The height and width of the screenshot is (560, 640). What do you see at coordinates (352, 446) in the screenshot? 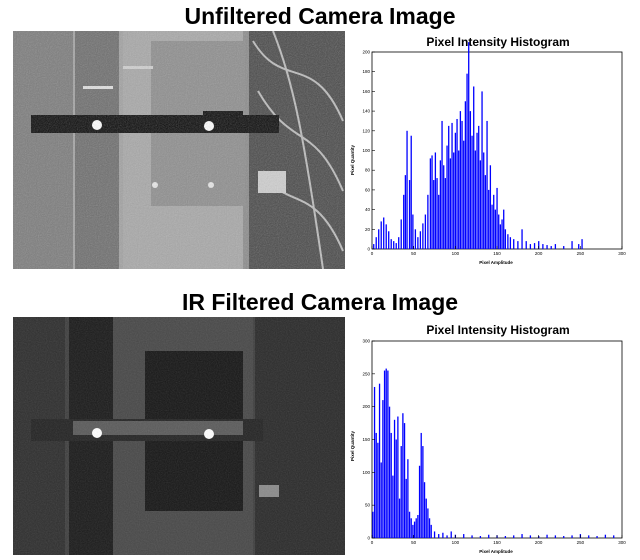
I see `ir-filtered-histogram-ylabel: Pixel Quantity` at bounding box center [352, 446].